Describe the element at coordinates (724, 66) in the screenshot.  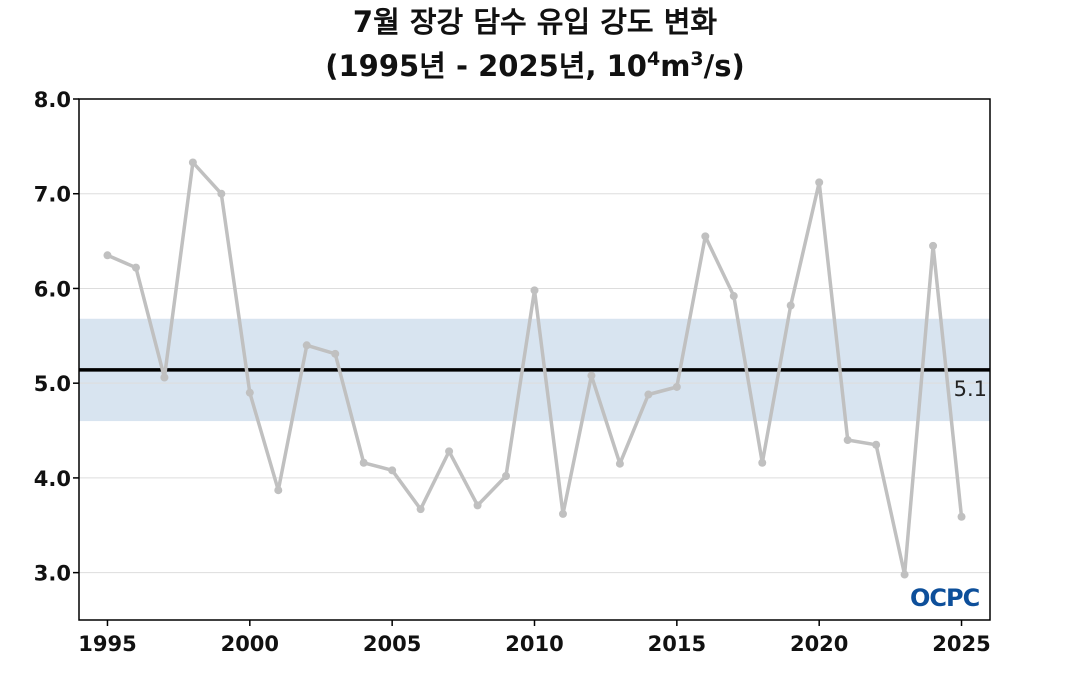
I see `title-suffix: /s)` at that location.